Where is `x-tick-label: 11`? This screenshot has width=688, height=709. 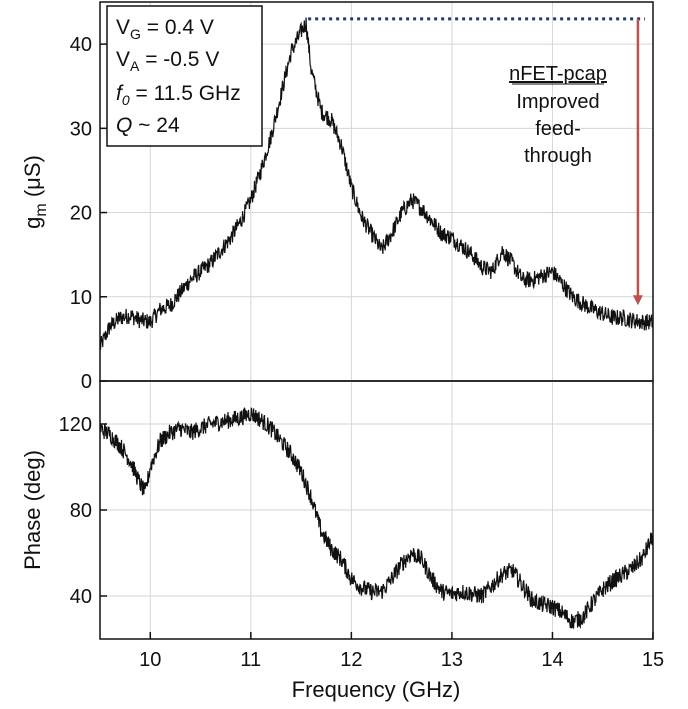
x-tick-label: 11 is located at coordinates (250, 660).